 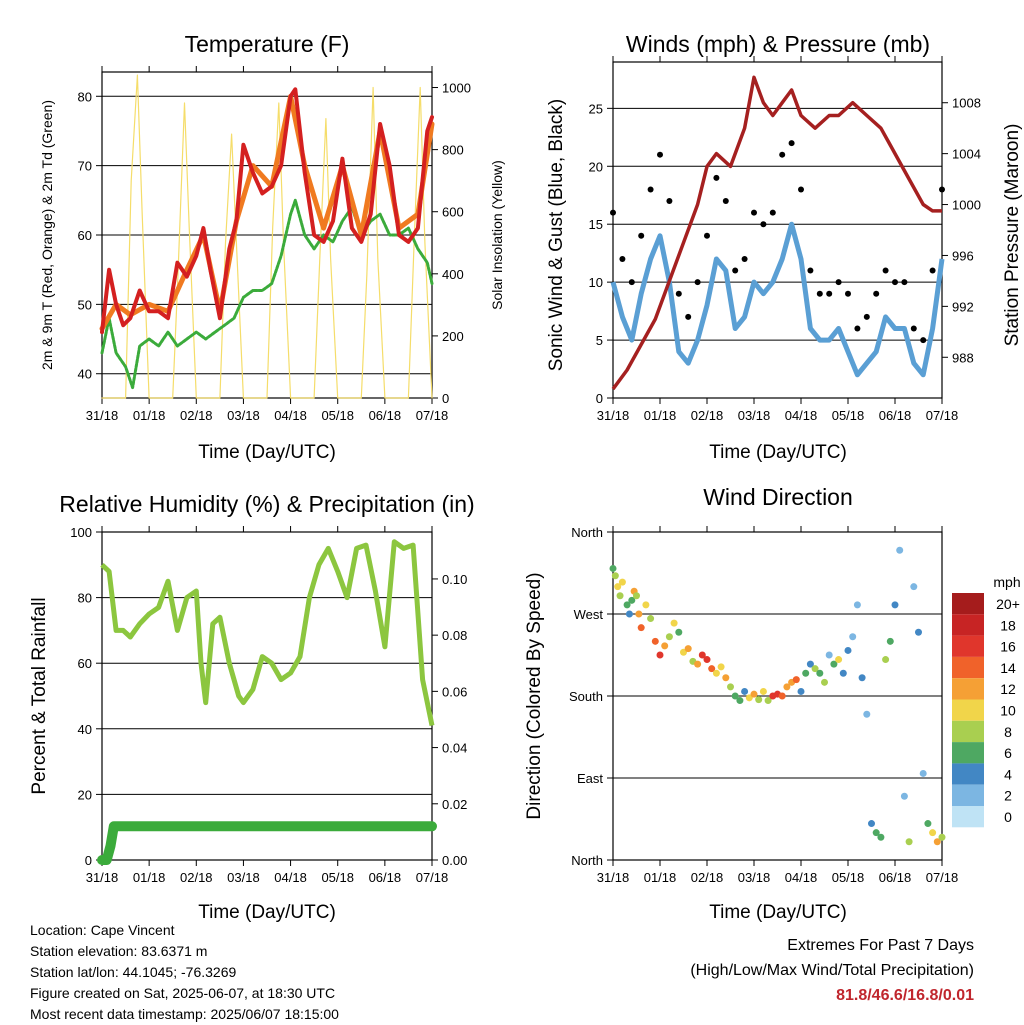 What do you see at coordinates (243, 415) in the screenshot?
I see `temperature-xtick-label: 03/18` at bounding box center [243, 415].